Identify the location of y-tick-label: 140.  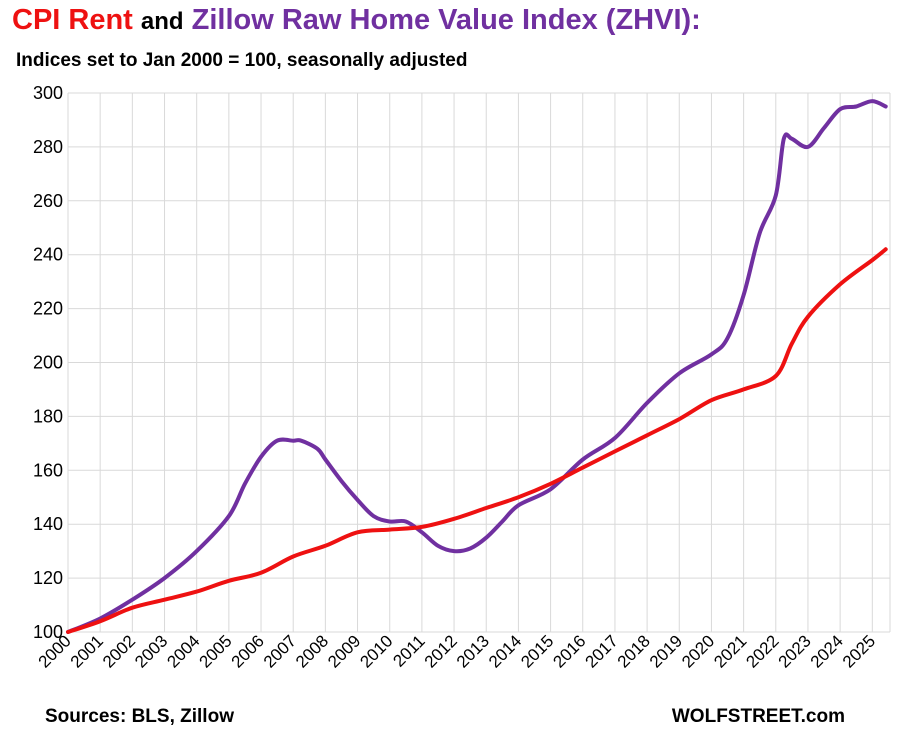
(48, 524).